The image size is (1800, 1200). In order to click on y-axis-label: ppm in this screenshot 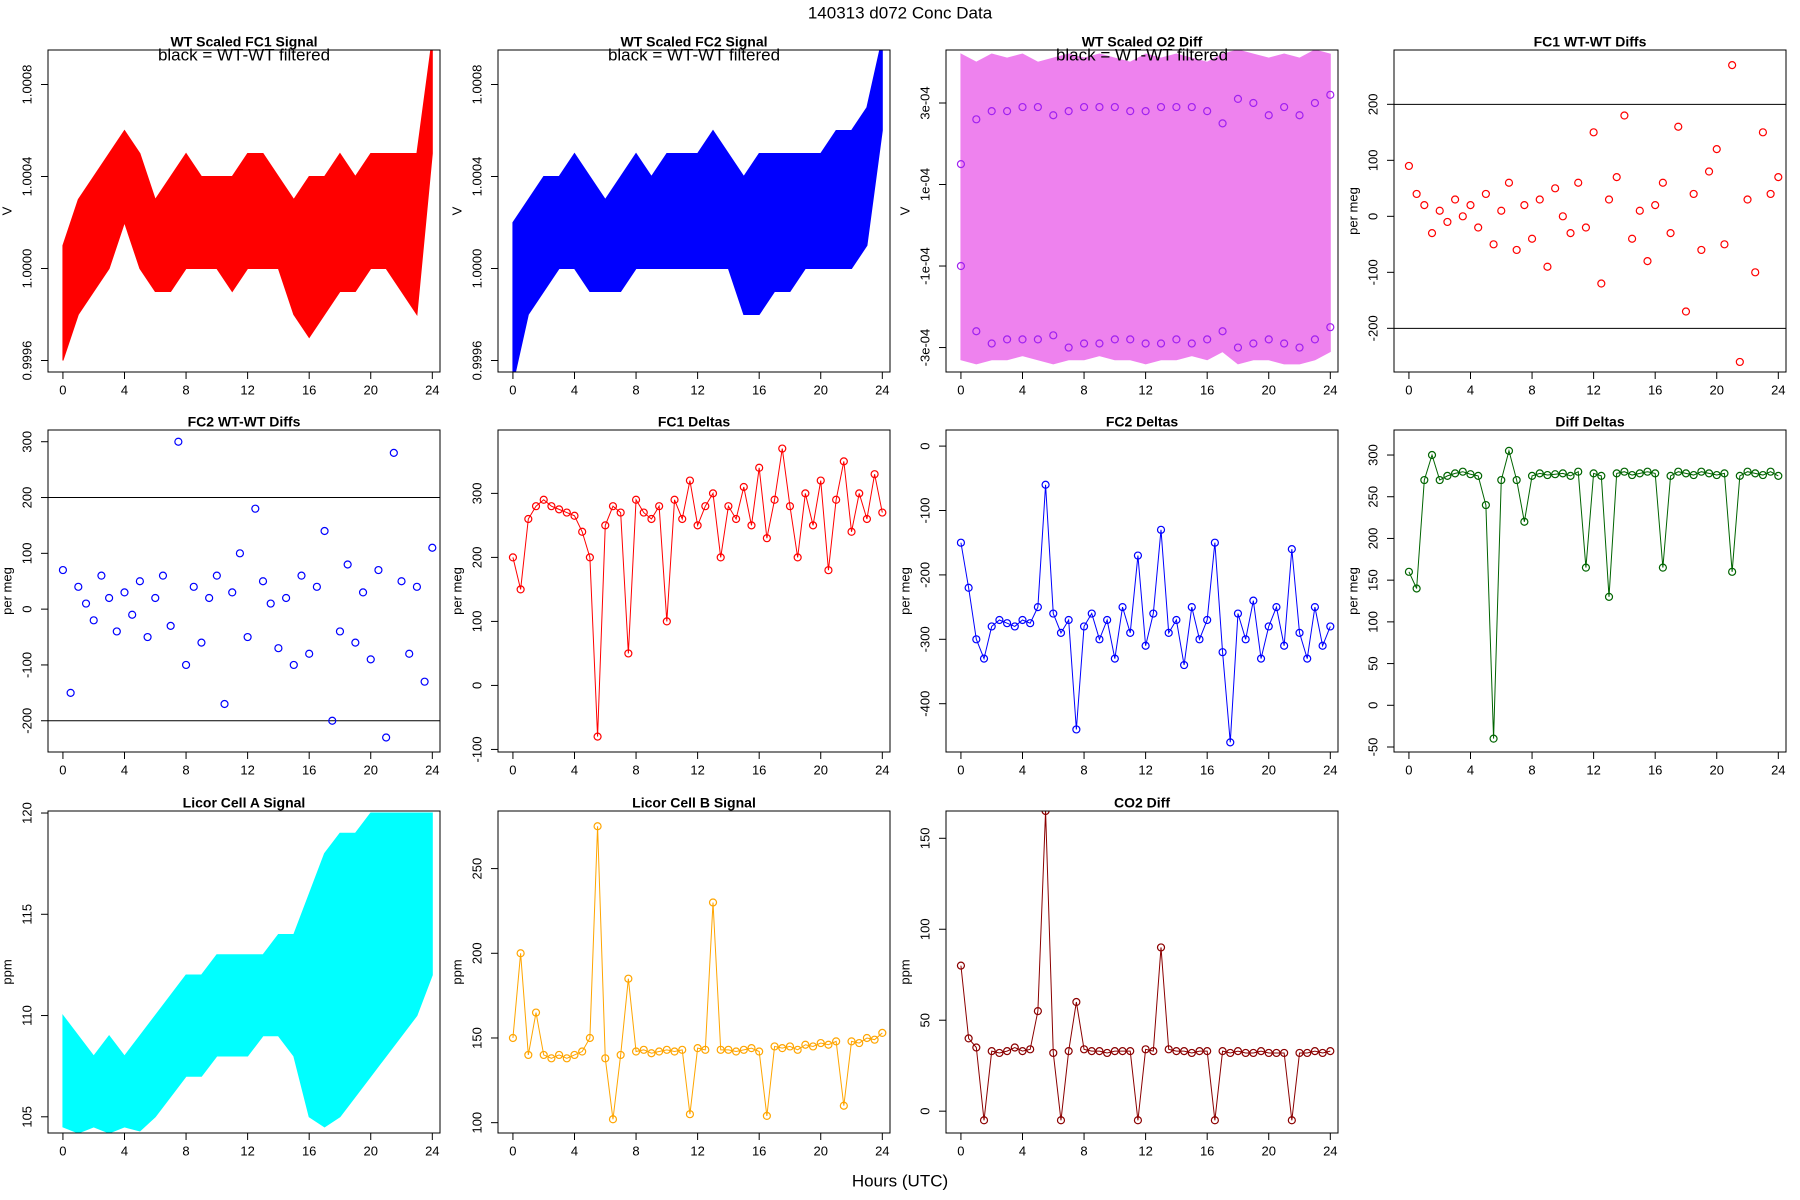, I will do `click(904, 971)`.